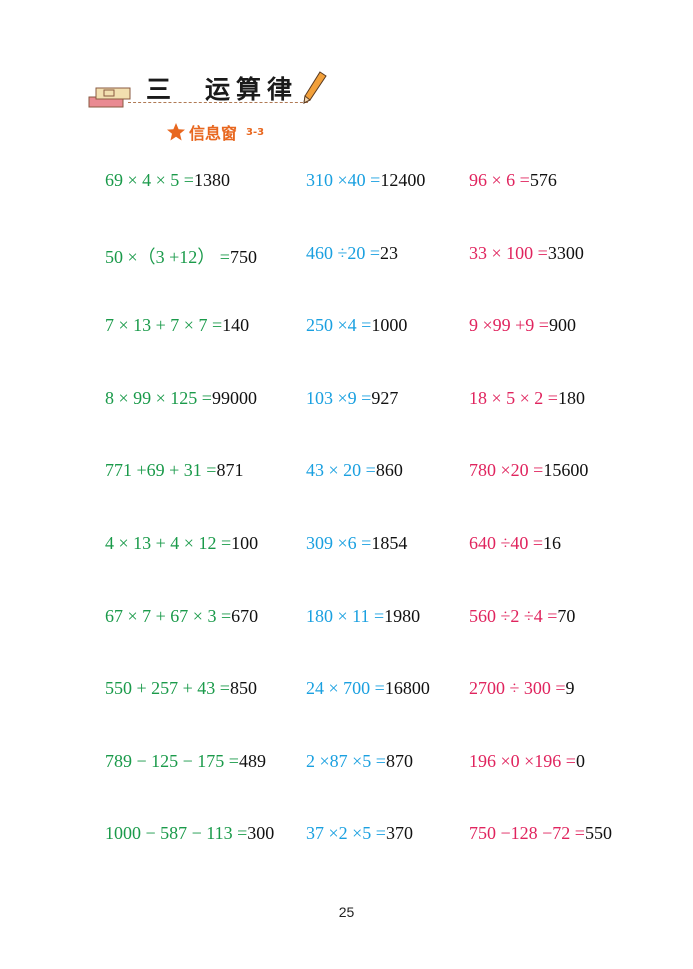 The width and height of the screenshot is (693, 969). I want to click on equation: 67 × 7 + 67 × 3 =670, so click(181, 616).